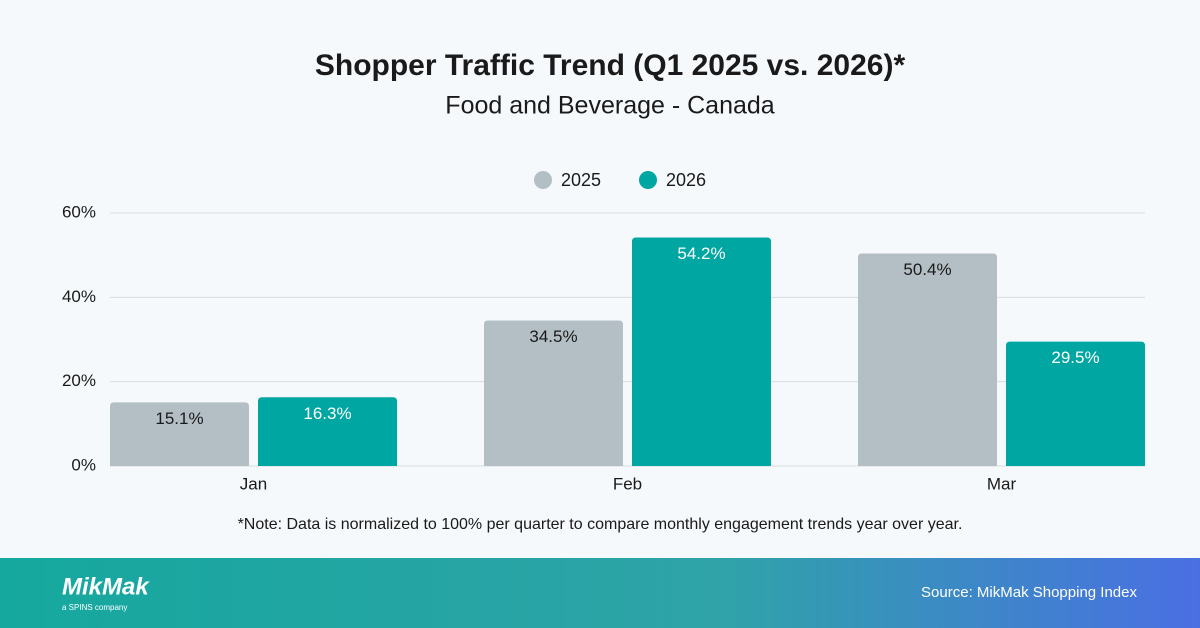  Describe the element at coordinates (581, 180) in the screenshot. I see `legend-label: 2025` at that location.